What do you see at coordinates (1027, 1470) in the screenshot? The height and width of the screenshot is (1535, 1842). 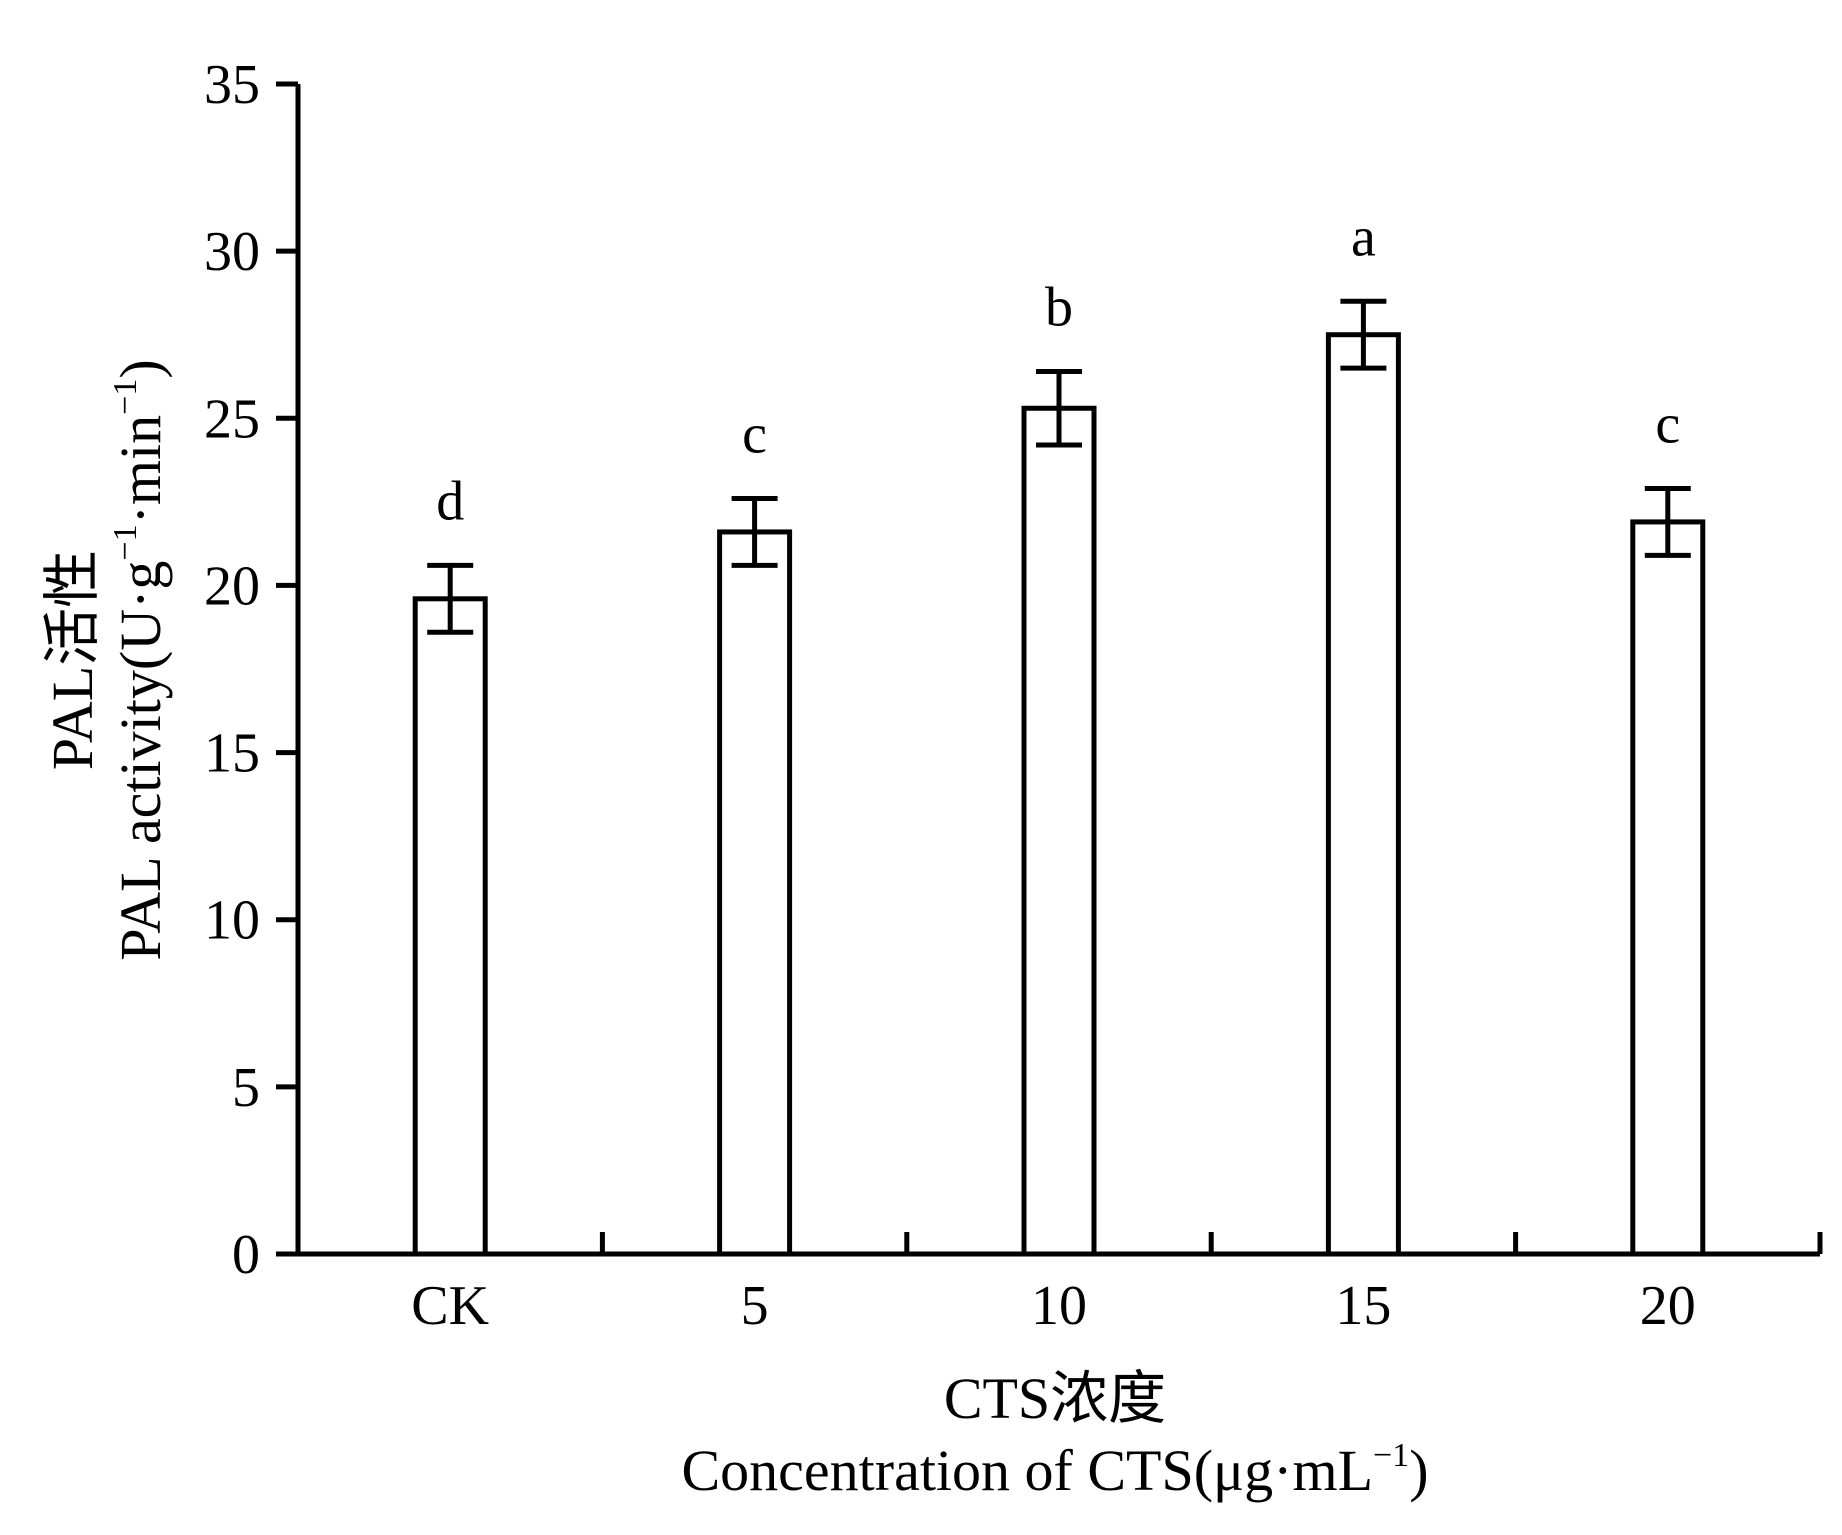 I see `x-axis-title-part1: Concentration of CTS(μg·mL` at bounding box center [1027, 1470].